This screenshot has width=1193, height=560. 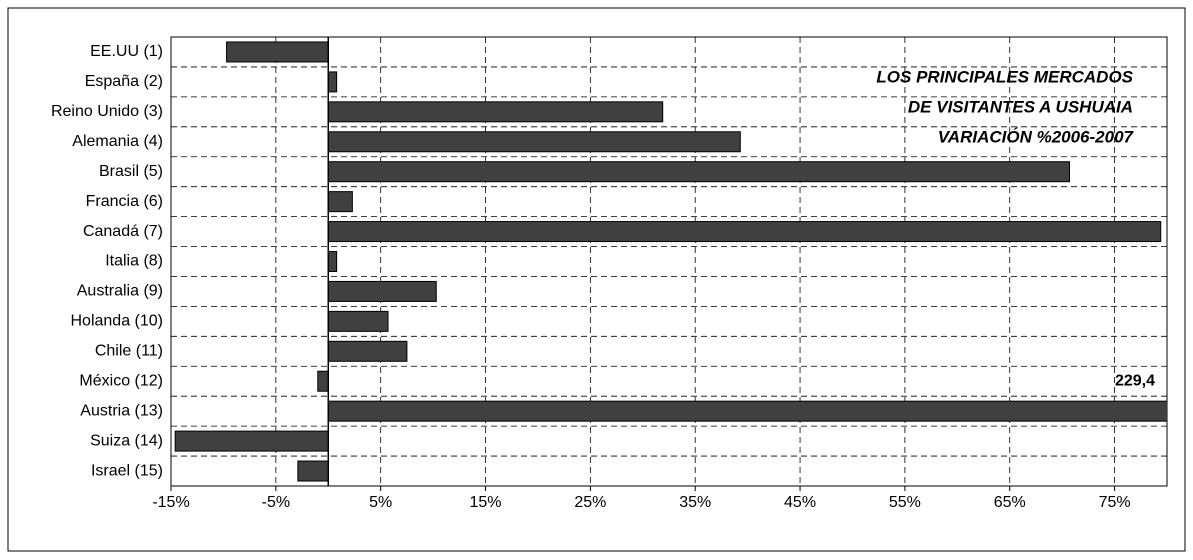 I want to click on x-tick-label: 15%, so click(x=486, y=502).